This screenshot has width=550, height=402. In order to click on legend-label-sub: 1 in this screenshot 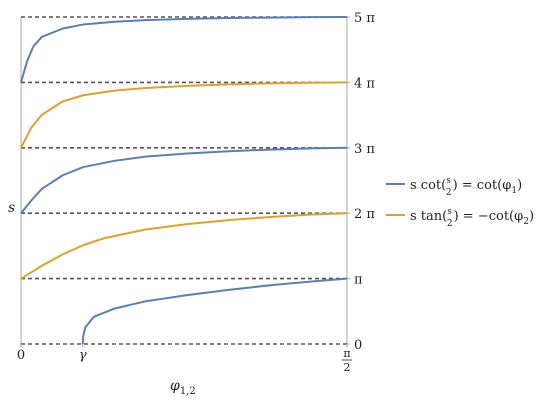, I will do `click(514, 191)`.